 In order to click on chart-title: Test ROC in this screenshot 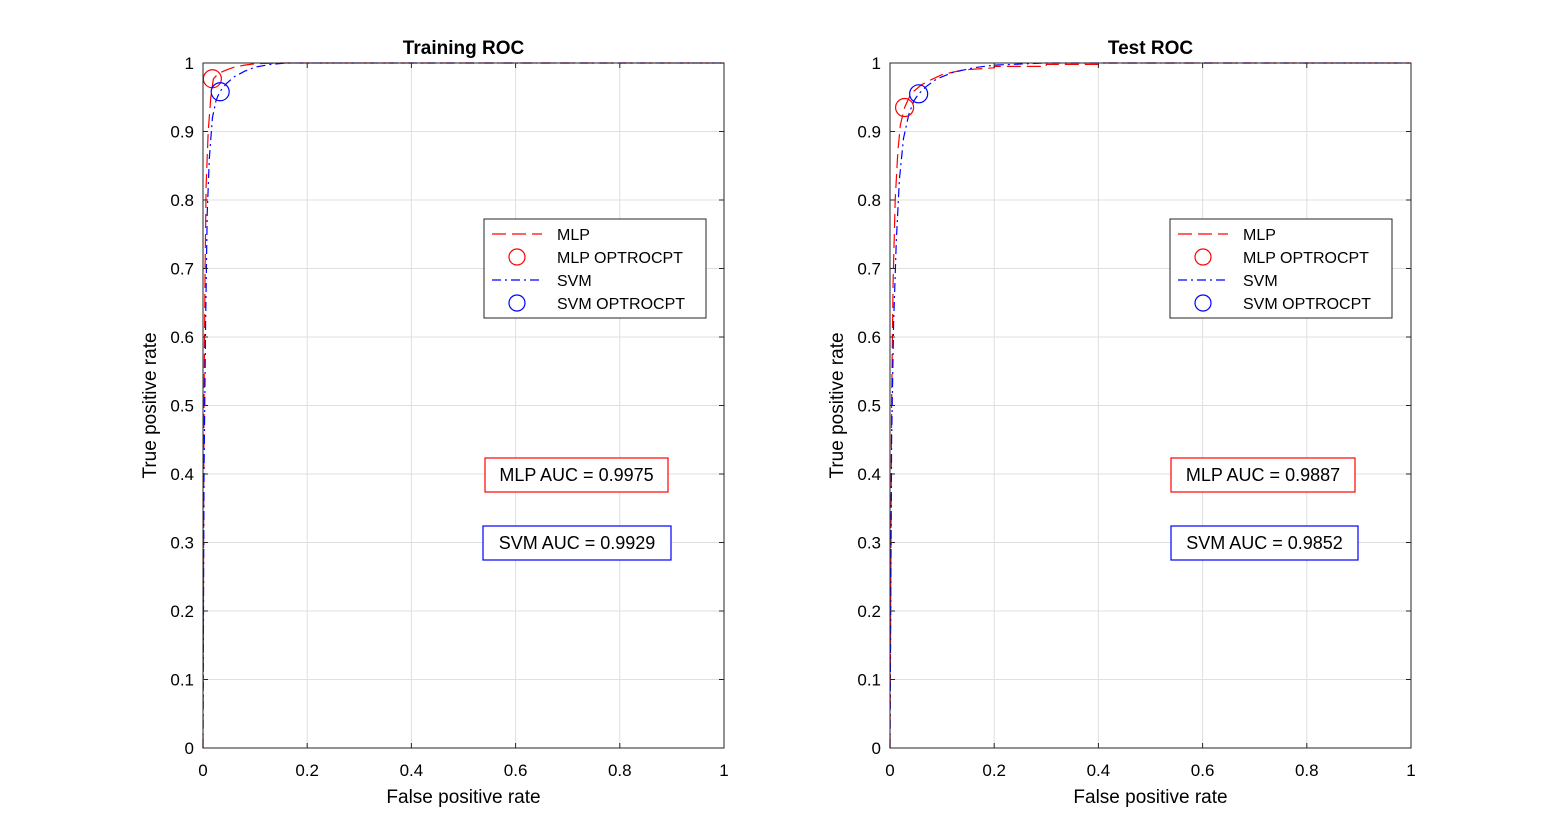, I will do `click(1150, 48)`.